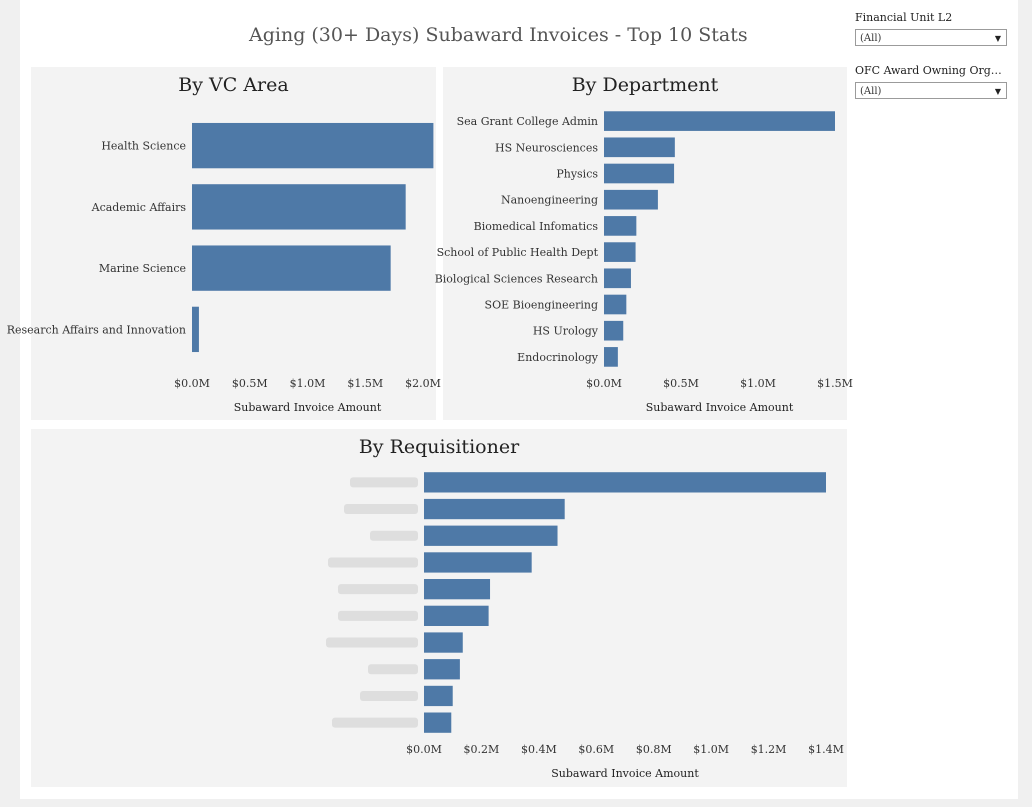  What do you see at coordinates (539, 749) in the screenshot?
I see `req-x-tick-2: $0.4M` at bounding box center [539, 749].